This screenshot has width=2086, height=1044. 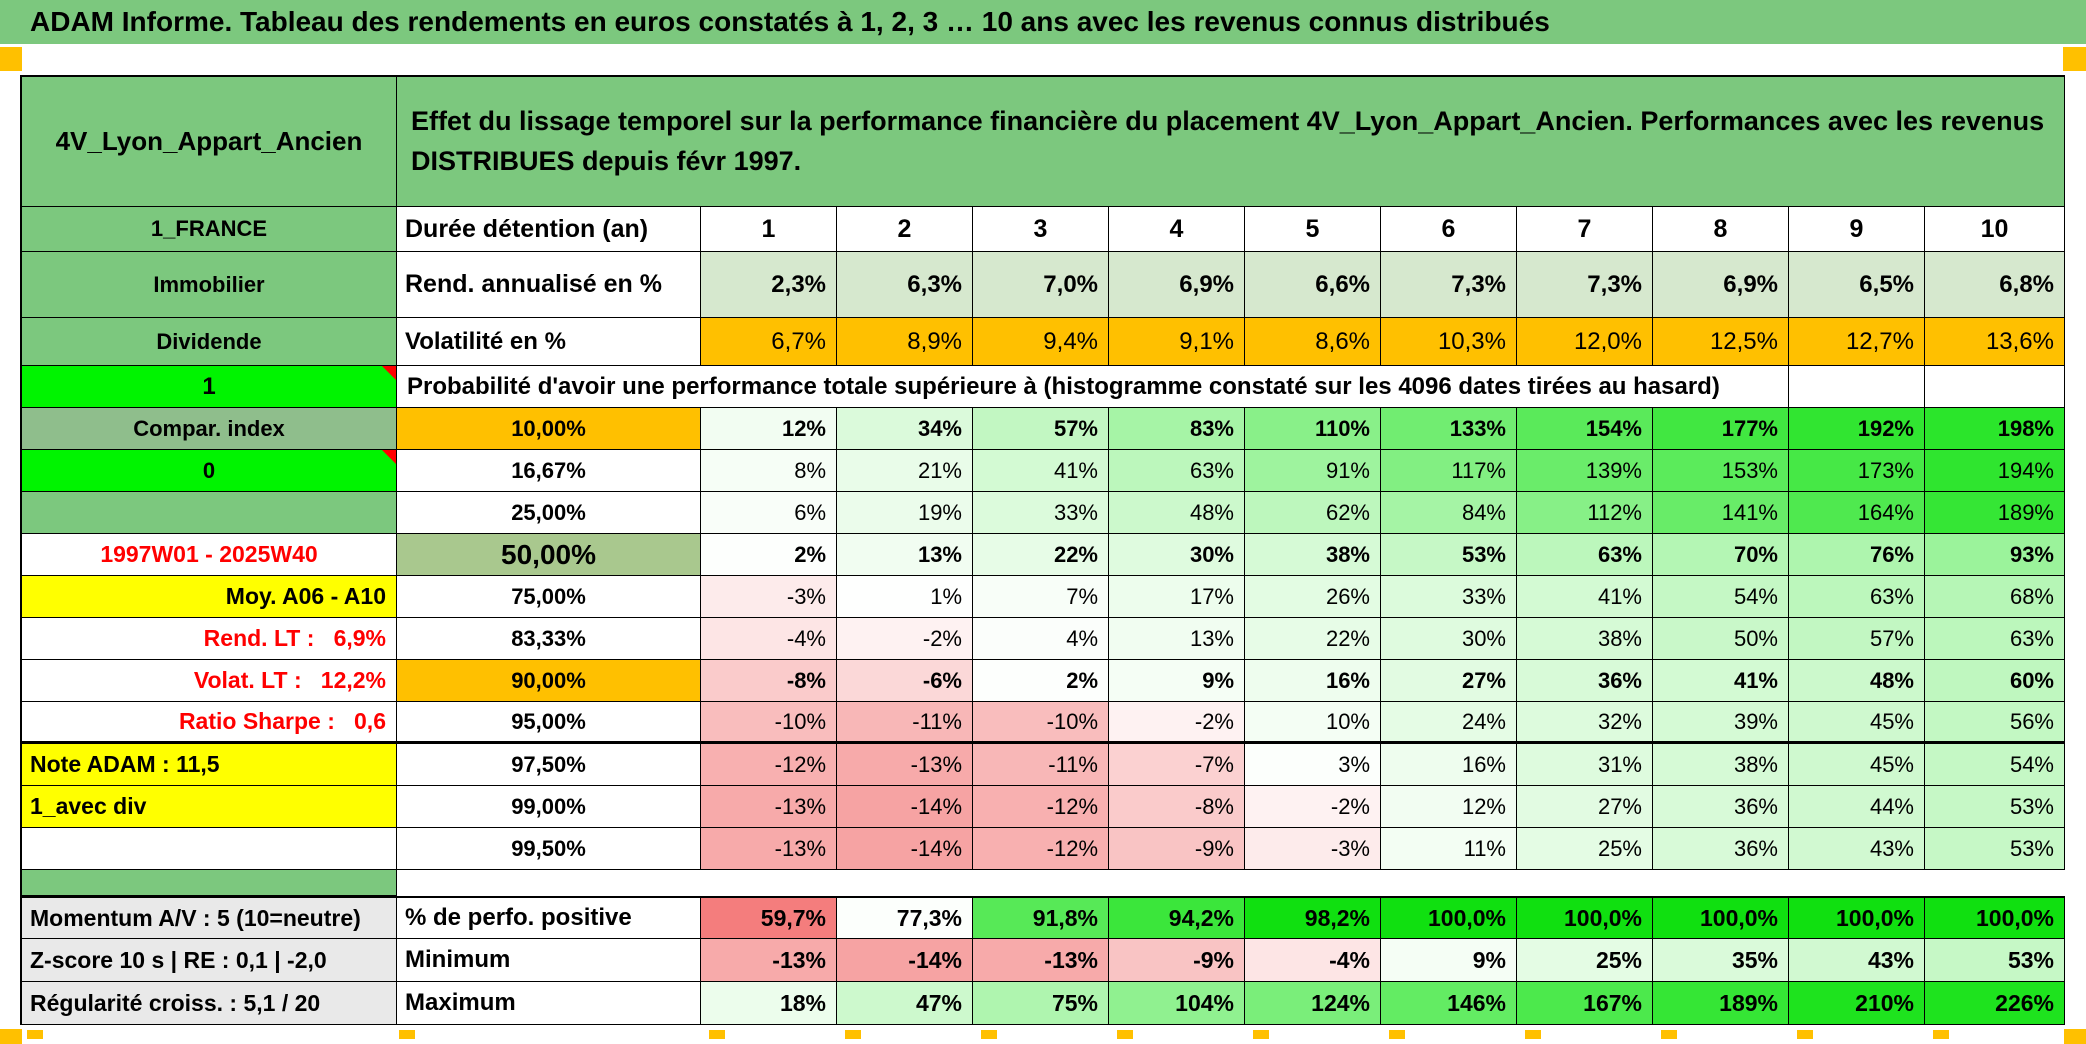 I want to click on summary-cell: 25%, so click(x=1585, y=960).